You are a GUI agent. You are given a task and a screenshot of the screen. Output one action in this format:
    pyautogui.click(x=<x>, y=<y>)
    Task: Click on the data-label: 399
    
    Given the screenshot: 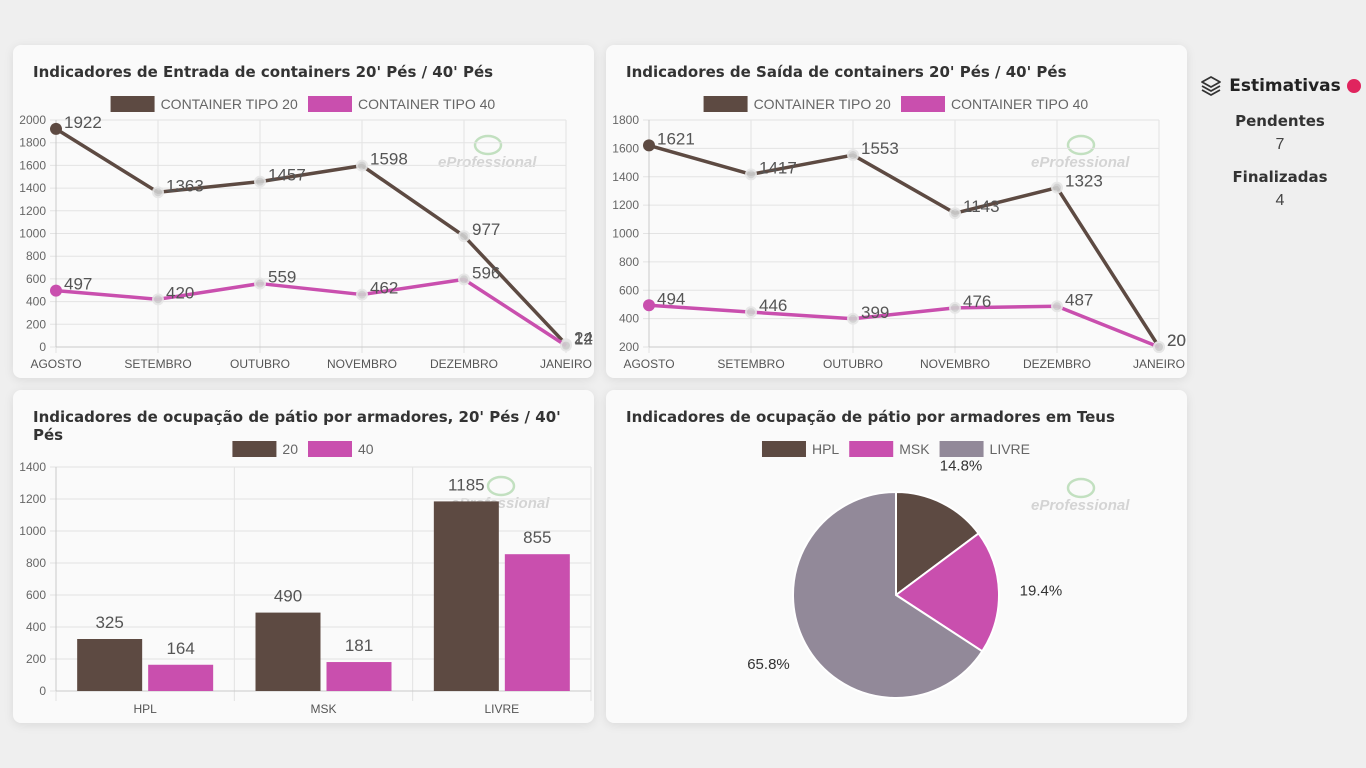 What is the action you would take?
    pyautogui.click(x=875, y=312)
    